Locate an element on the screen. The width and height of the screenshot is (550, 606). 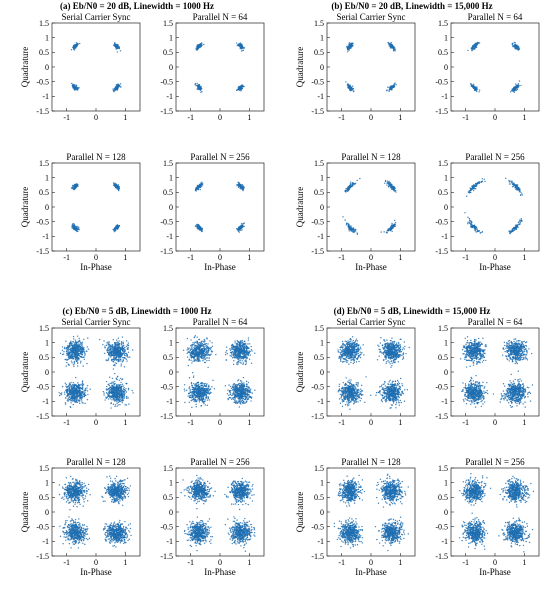
y-tick-label: 1 is located at coordinates (446, 177).